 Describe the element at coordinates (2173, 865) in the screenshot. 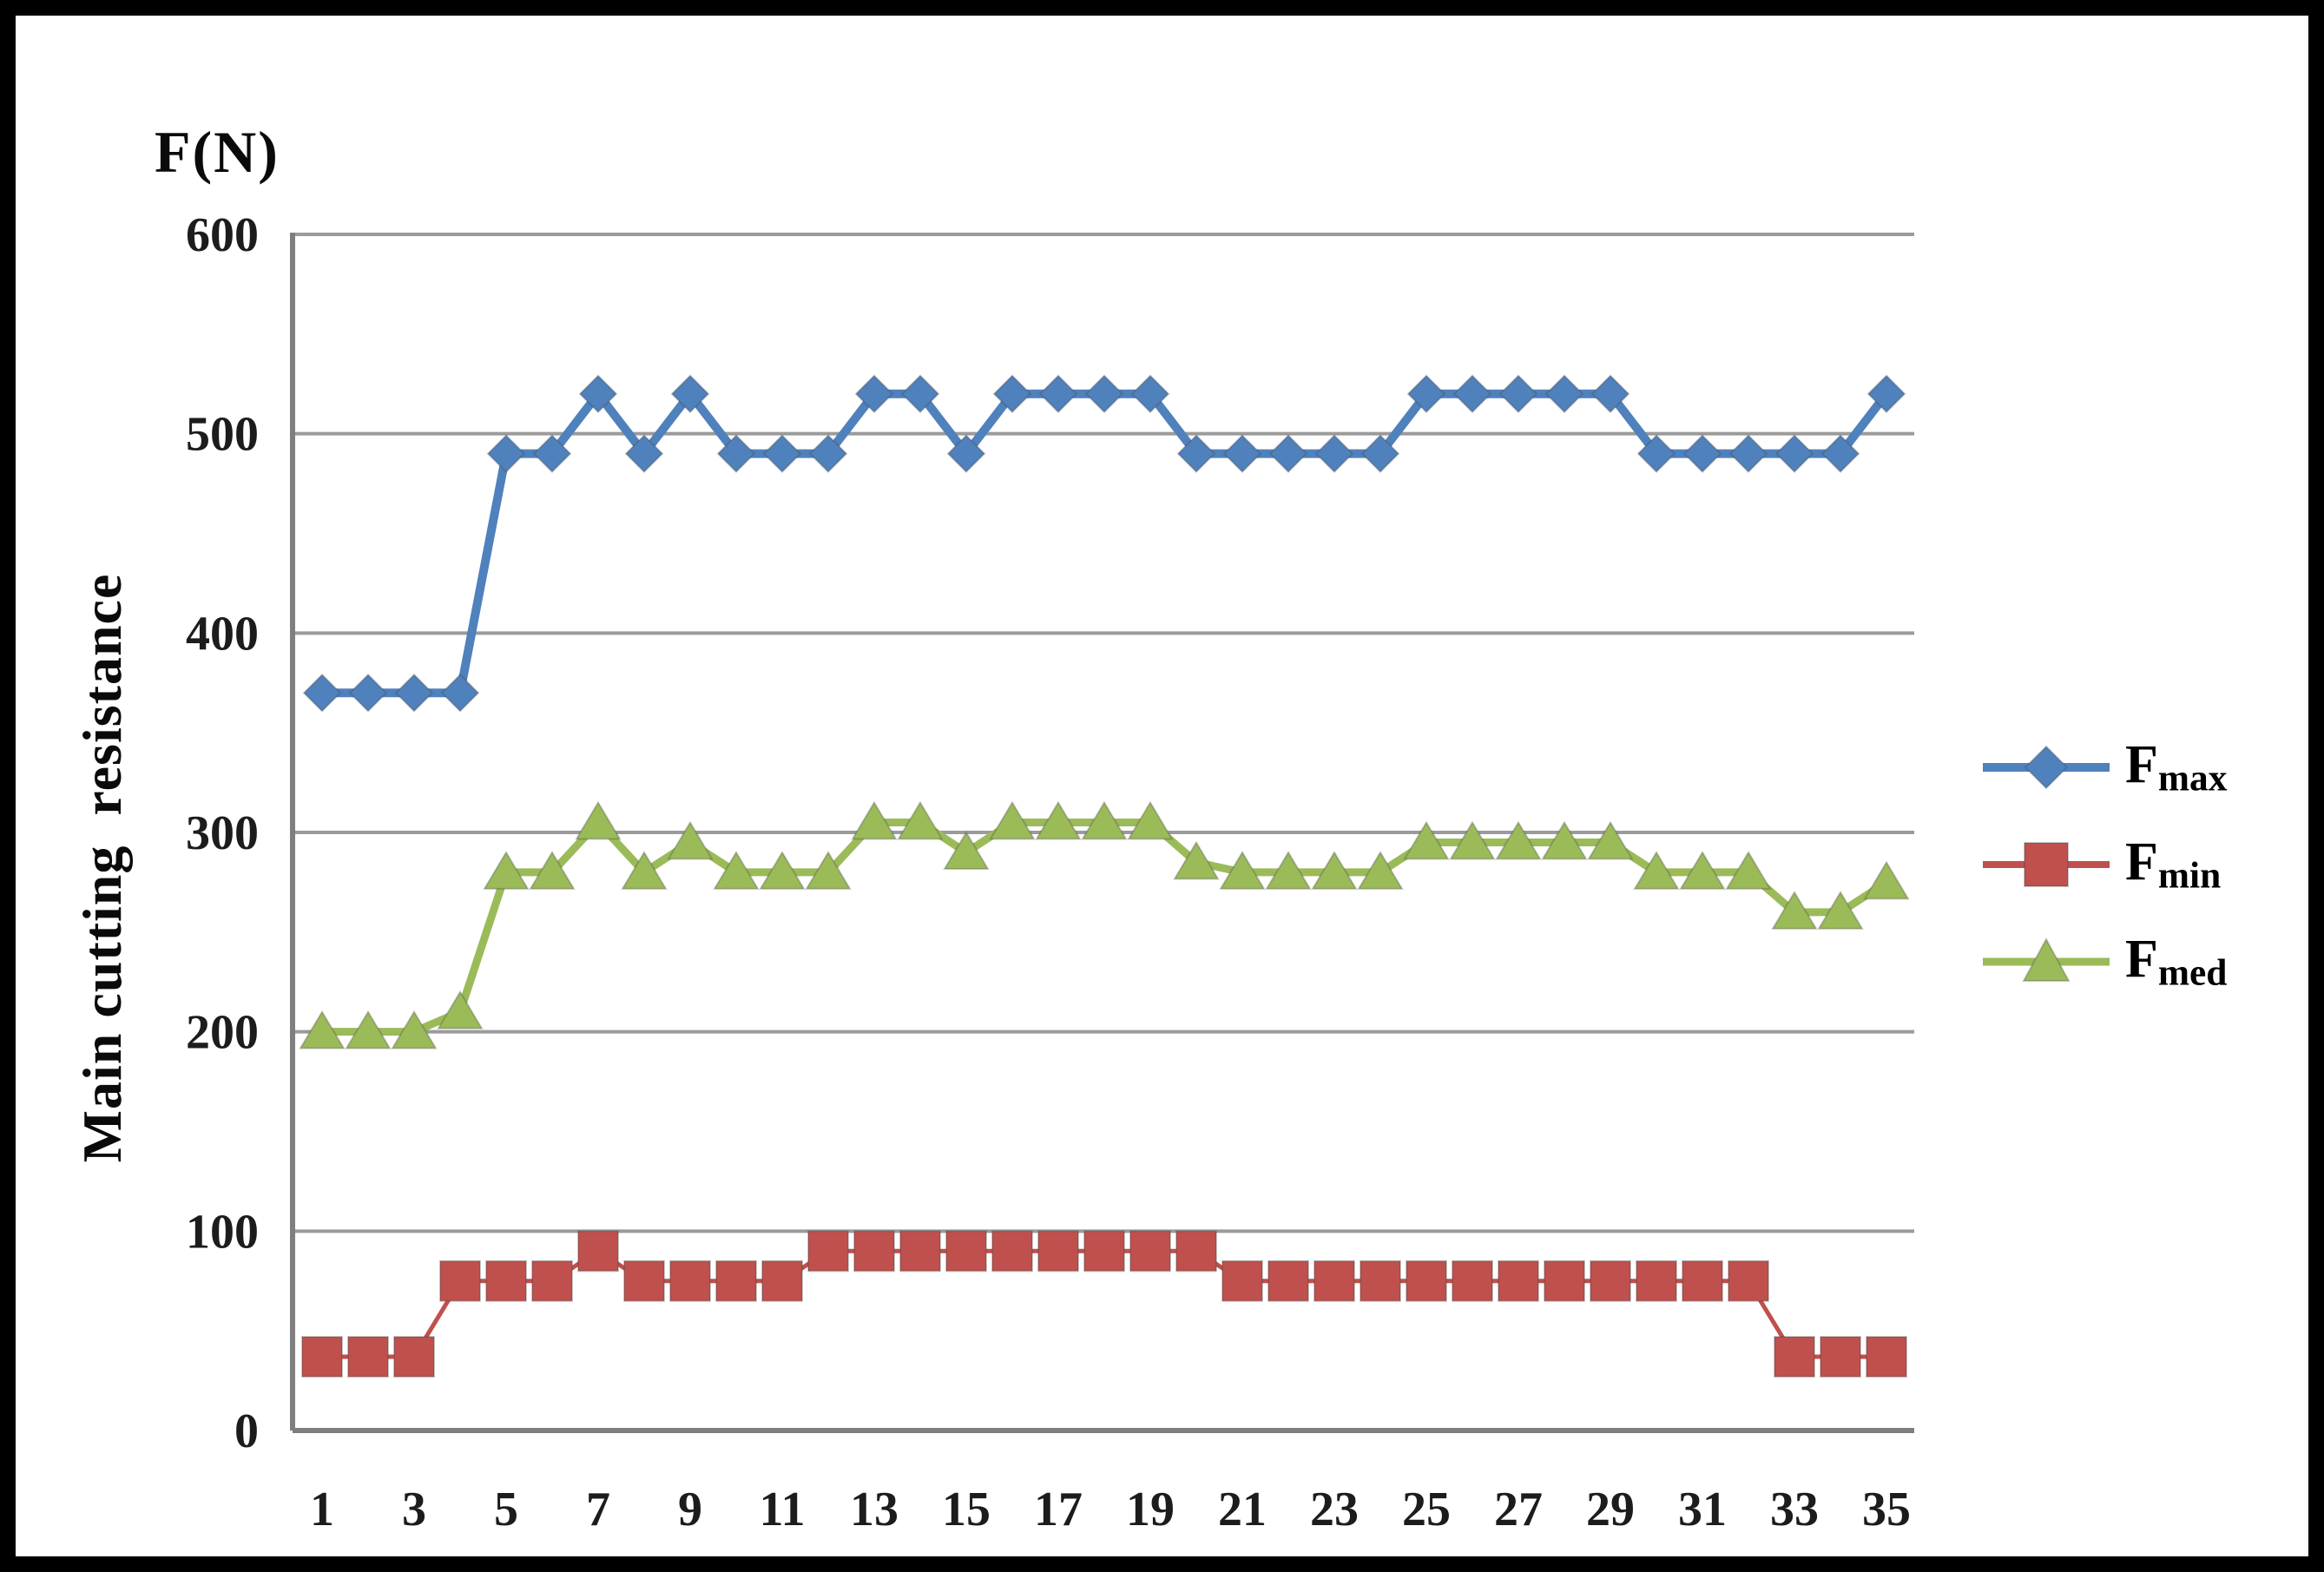

I see `legend-label-fmin: Fmin` at that location.